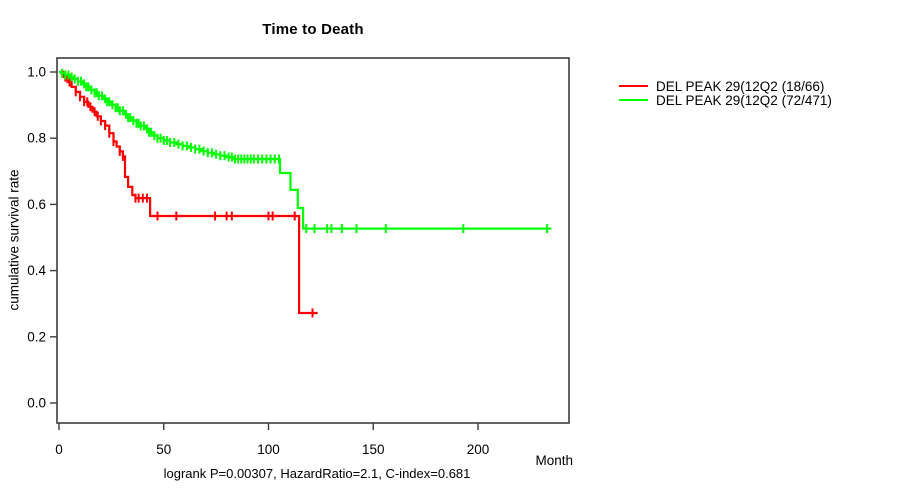 Image resolution: width=900 pixels, height=500 pixels. I want to click on legend-item-group2: DEL PEAK 29(12Q2 (72/471), so click(725, 100).